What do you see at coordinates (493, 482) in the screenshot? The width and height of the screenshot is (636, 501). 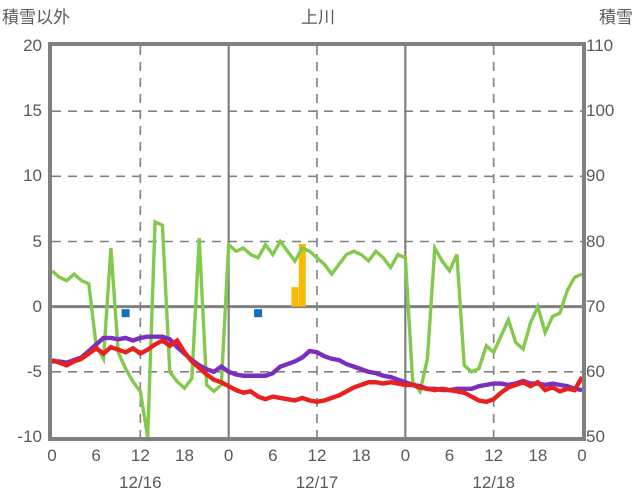 I see `day-label: 12/18` at bounding box center [493, 482].